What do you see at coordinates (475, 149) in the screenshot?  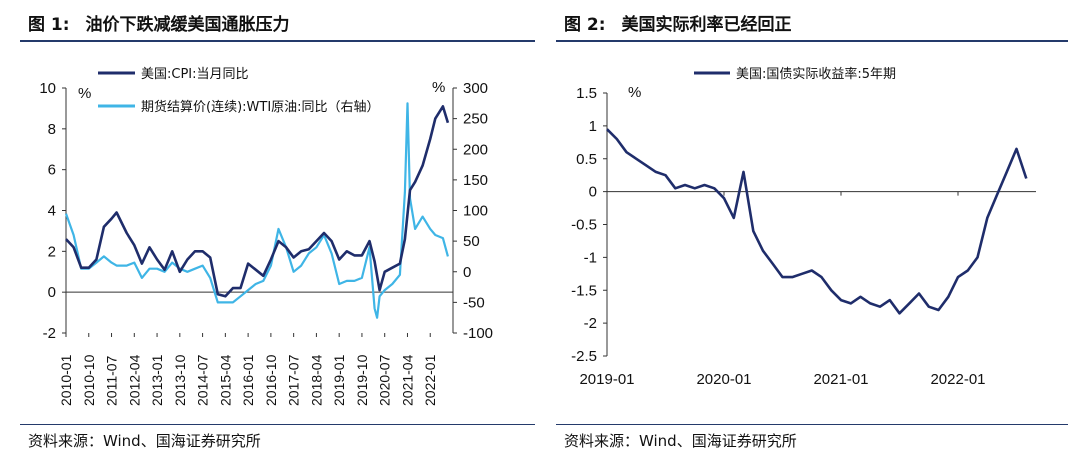 I see `y-tick-label-right: 200` at bounding box center [475, 149].